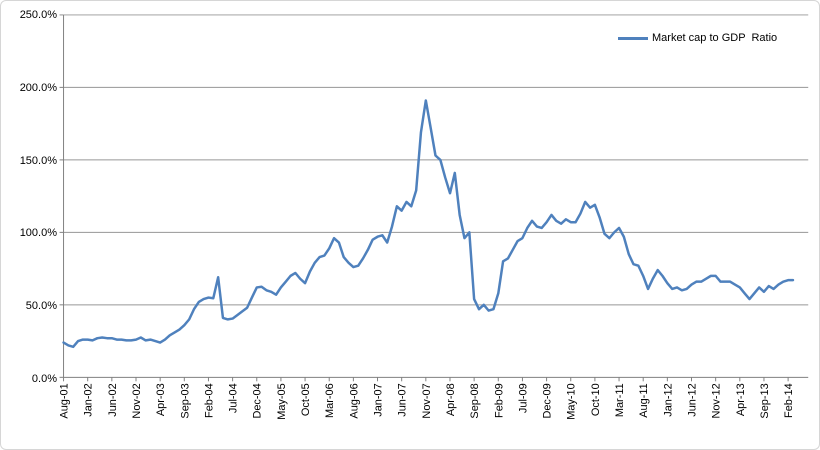 The width and height of the screenshot is (820, 450). I want to click on x-axis-tick-label: Sep-08, so click(475, 400).